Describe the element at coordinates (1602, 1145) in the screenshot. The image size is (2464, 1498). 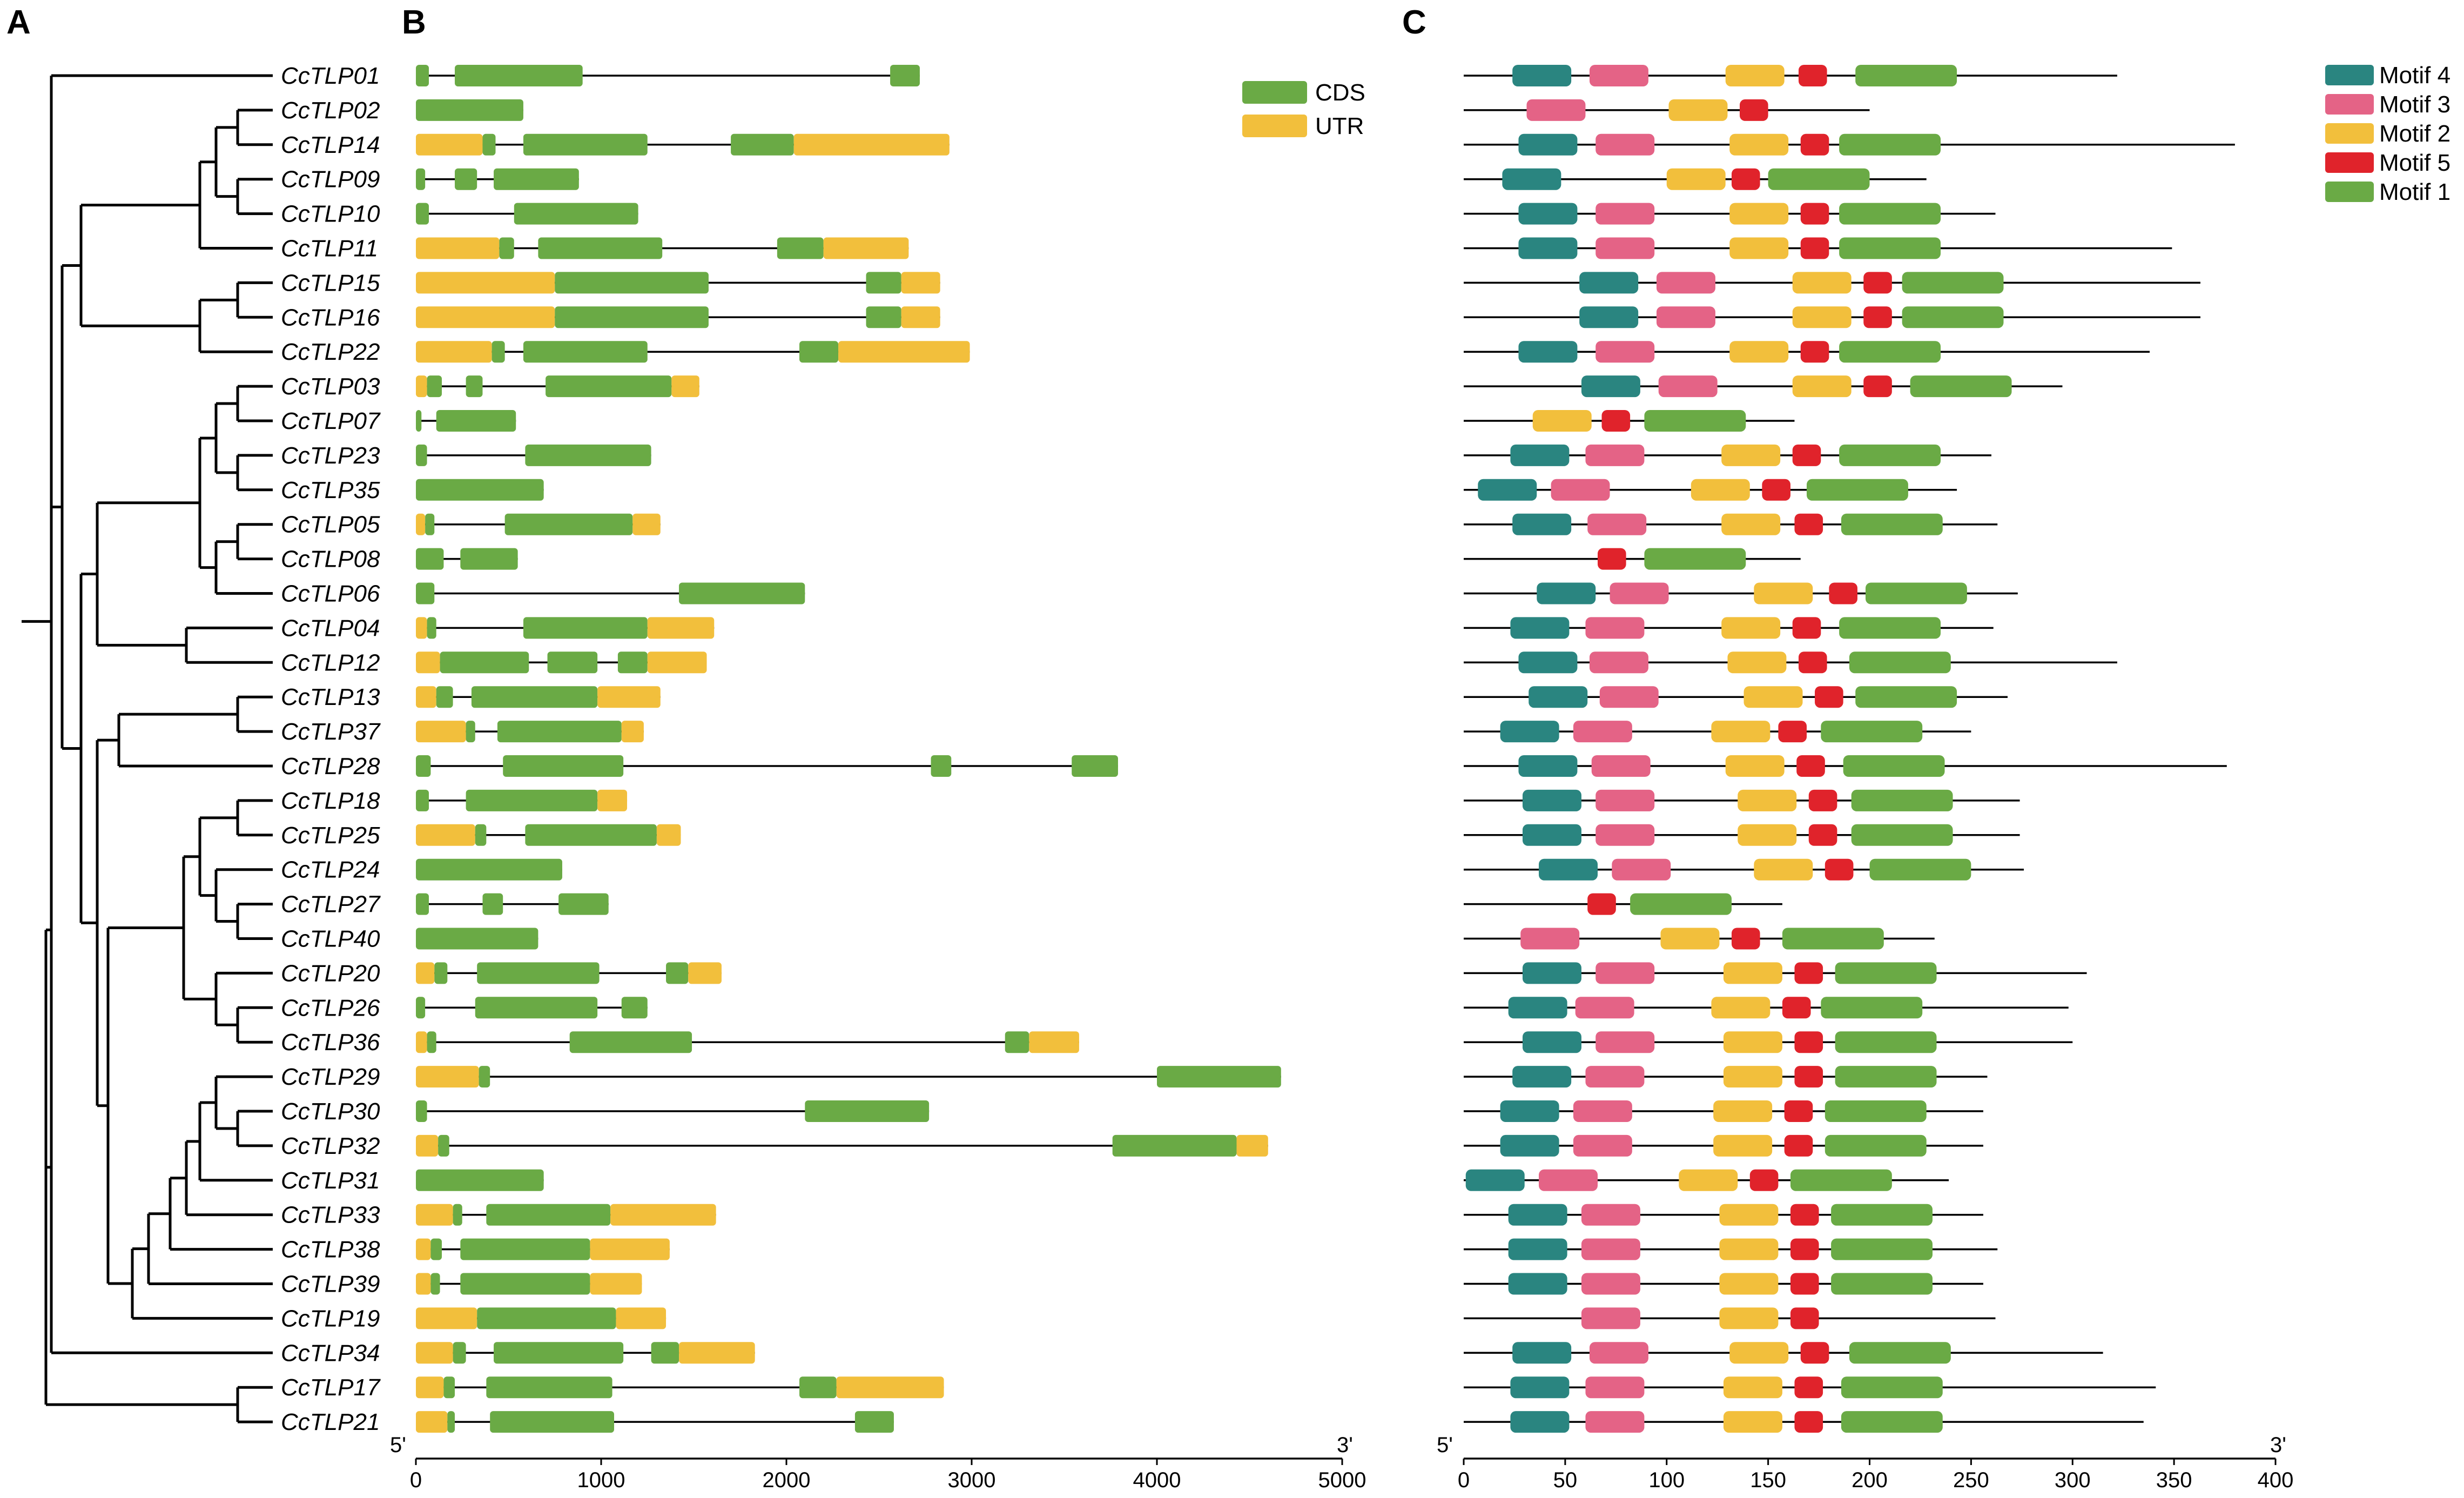
I see `motif-motif3-CcTLP32` at that location.